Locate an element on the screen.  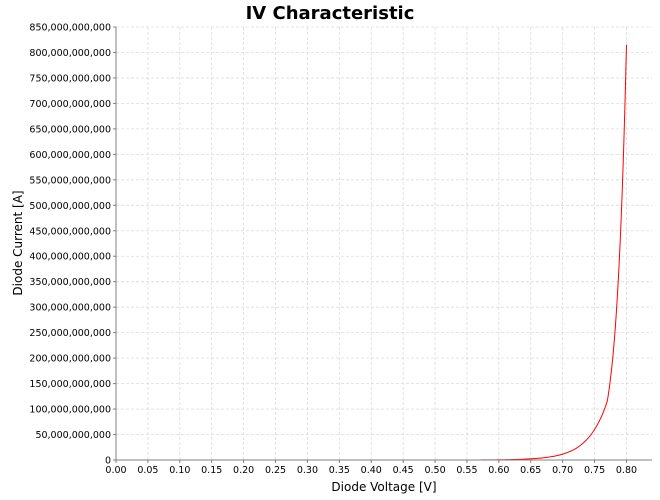
y-tick-label: 250,000,000,000 is located at coordinates (70, 333).